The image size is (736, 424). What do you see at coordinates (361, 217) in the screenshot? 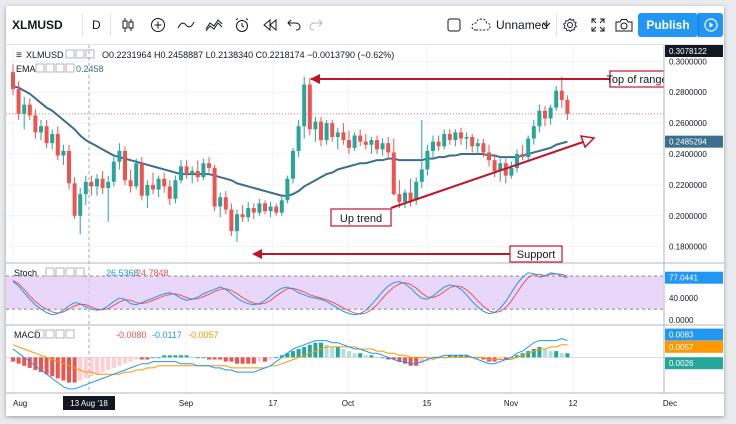
I see `up-trend-box` at bounding box center [361, 217].